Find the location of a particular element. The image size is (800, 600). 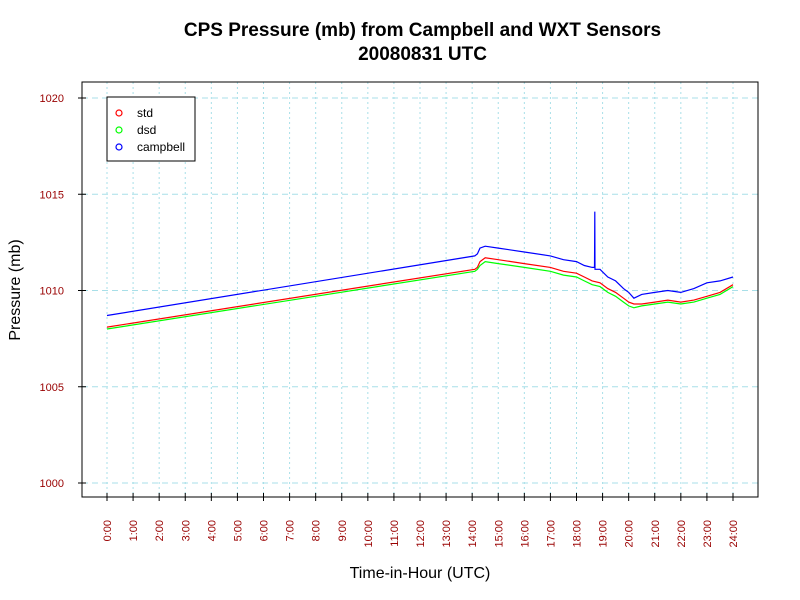

x-tick-label: 12:00 is located at coordinates (421, 534).